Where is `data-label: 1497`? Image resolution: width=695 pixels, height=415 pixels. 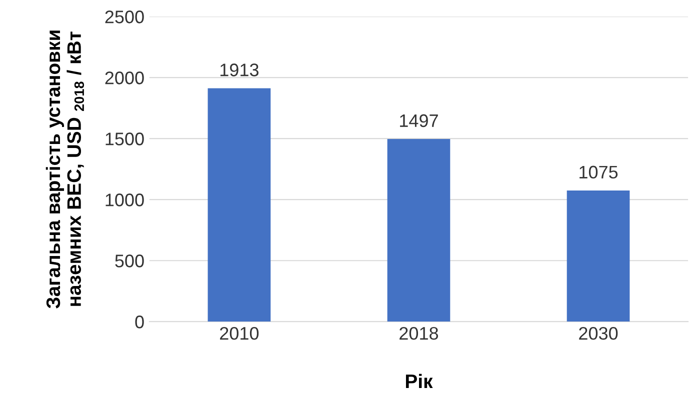
data-label: 1497 is located at coordinates (419, 121).